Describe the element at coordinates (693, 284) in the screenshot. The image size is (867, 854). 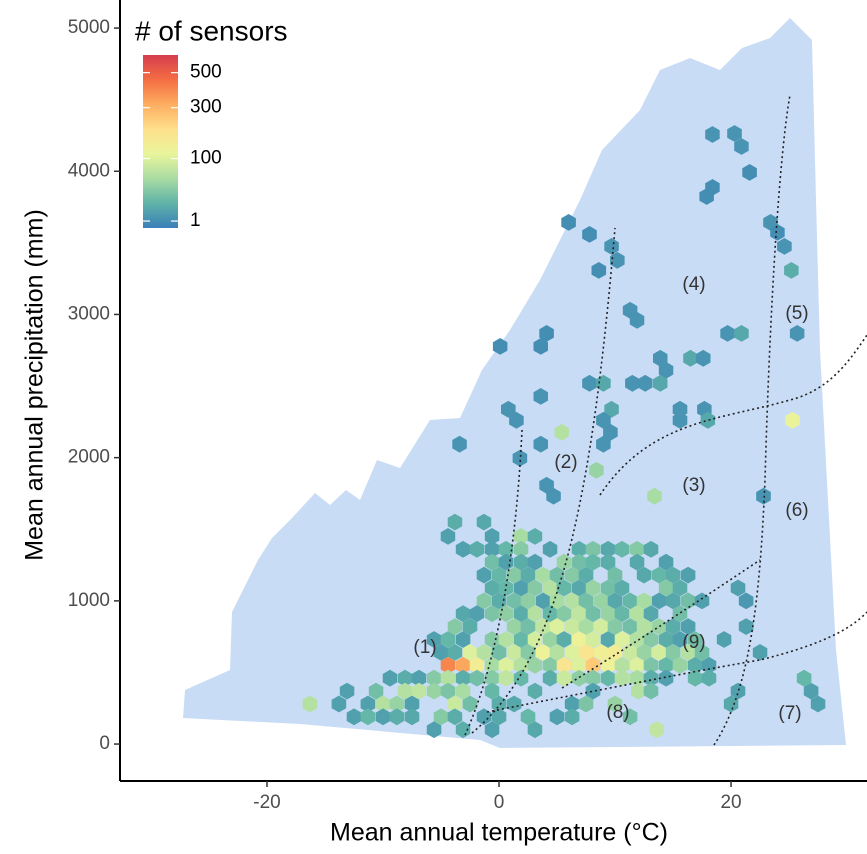
I see `region-label: (4)` at that location.